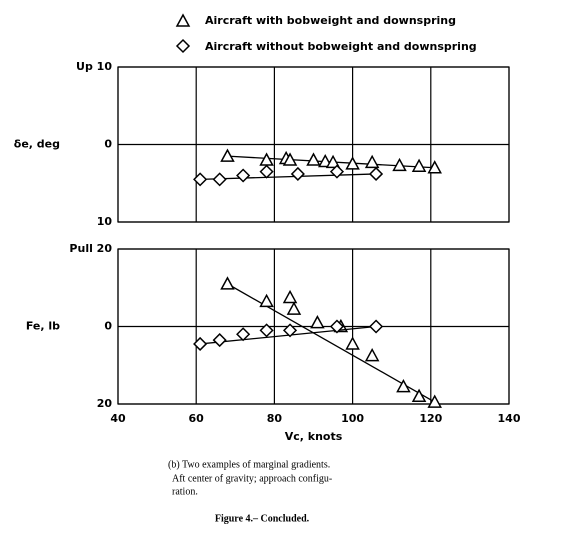  What do you see at coordinates (252, 478) in the screenshot?
I see `caption-line: Aft center of gravity; approach configu-` at bounding box center [252, 478].